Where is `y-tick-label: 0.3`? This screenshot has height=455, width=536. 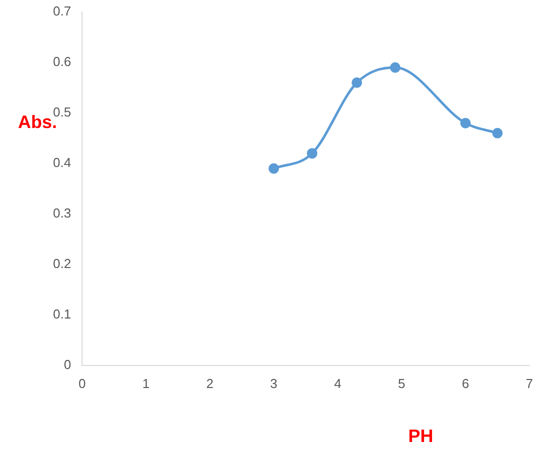
y-tick-label: 0.3 is located at coordinates (62, 213).